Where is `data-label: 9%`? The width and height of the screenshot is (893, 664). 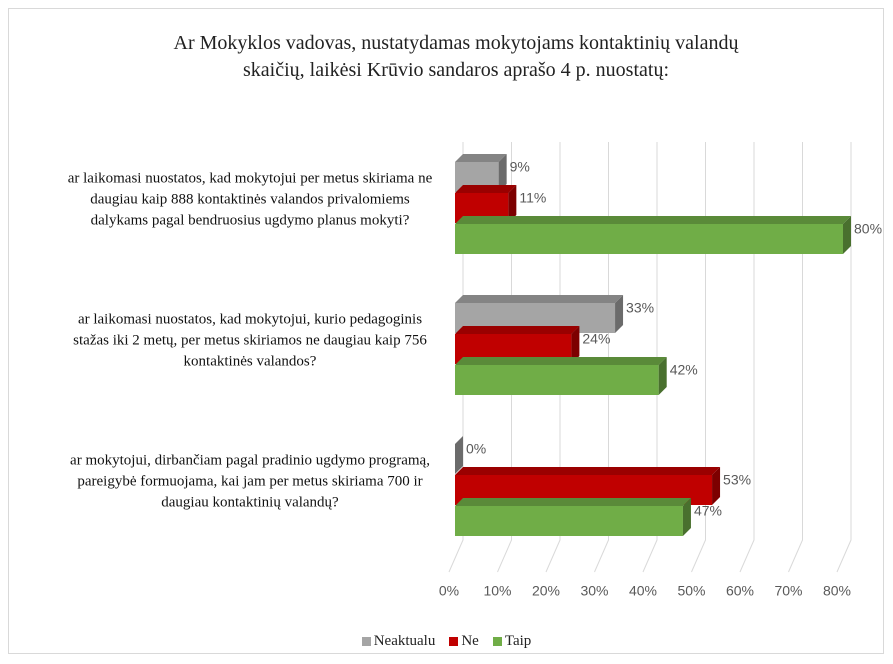
data-label: 9% is located at coordinates (520, 167).